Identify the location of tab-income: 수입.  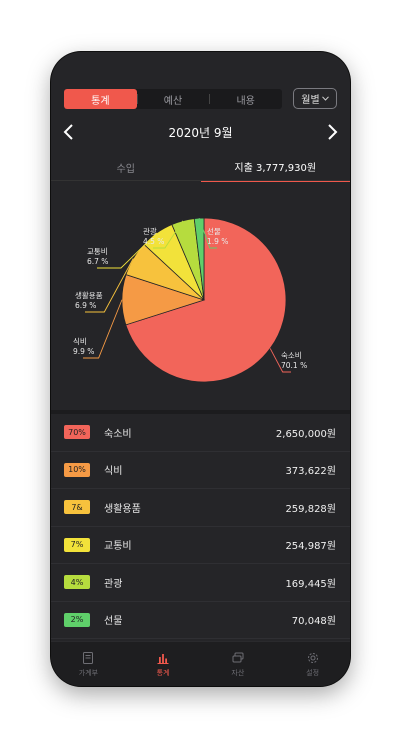
(125, 169).